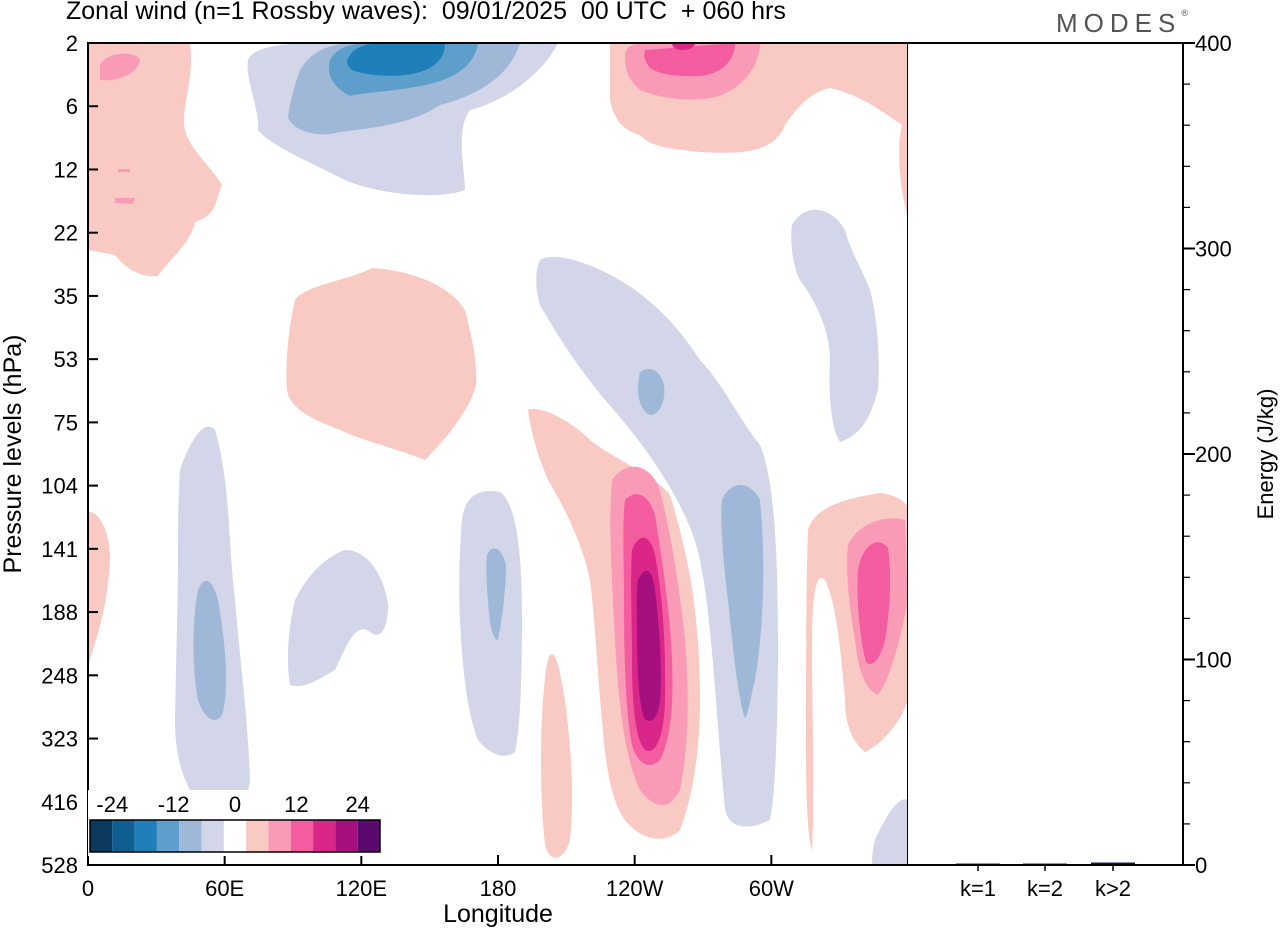  I want to click on colorbar-label: -24, so click(112, 804).